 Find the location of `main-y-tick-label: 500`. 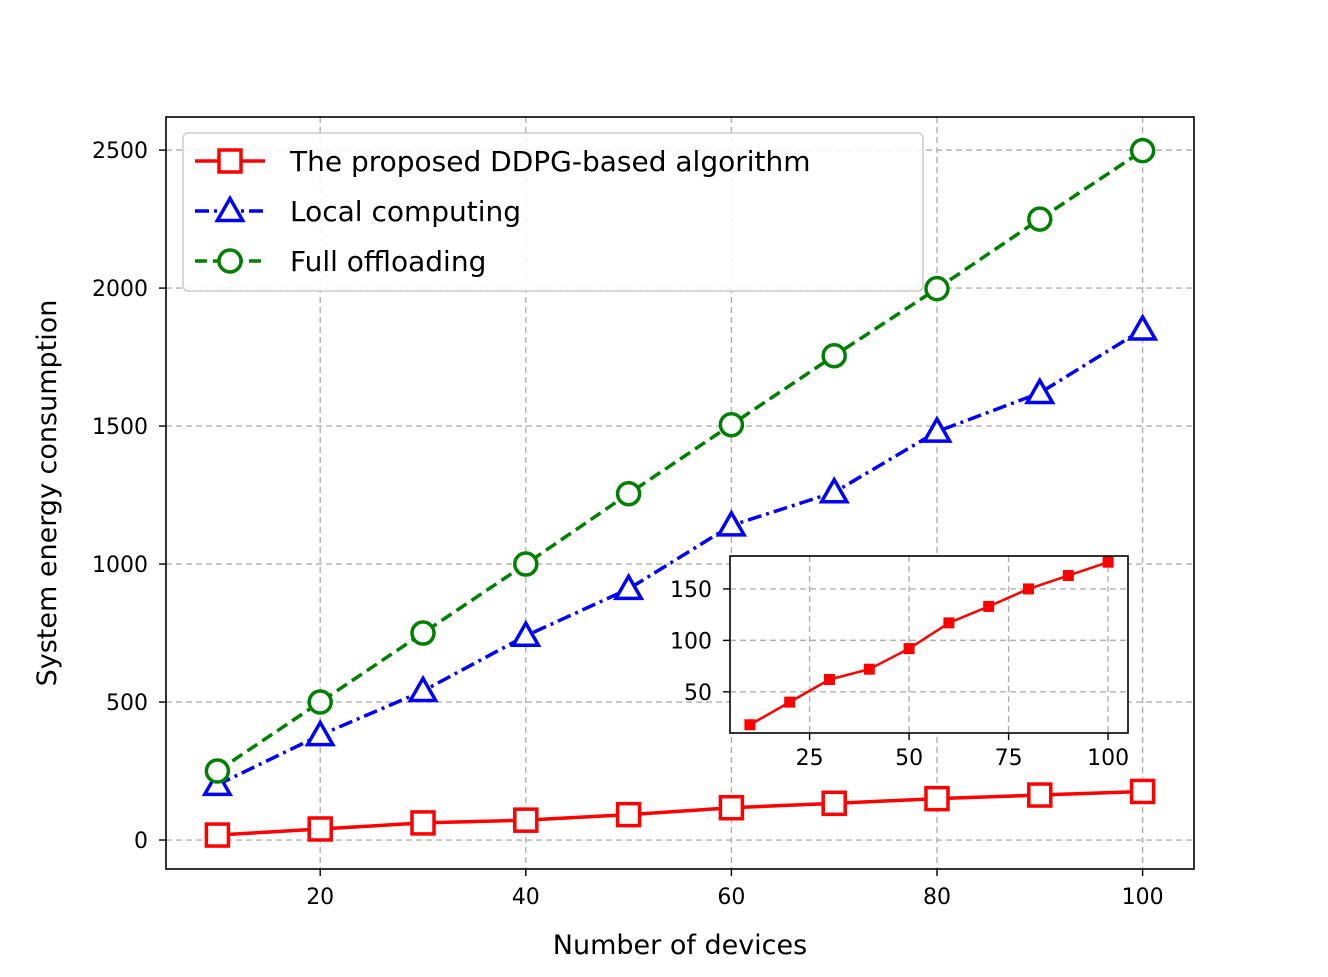

main-y-tick-label: 500 is located at coordinates (127, 703).